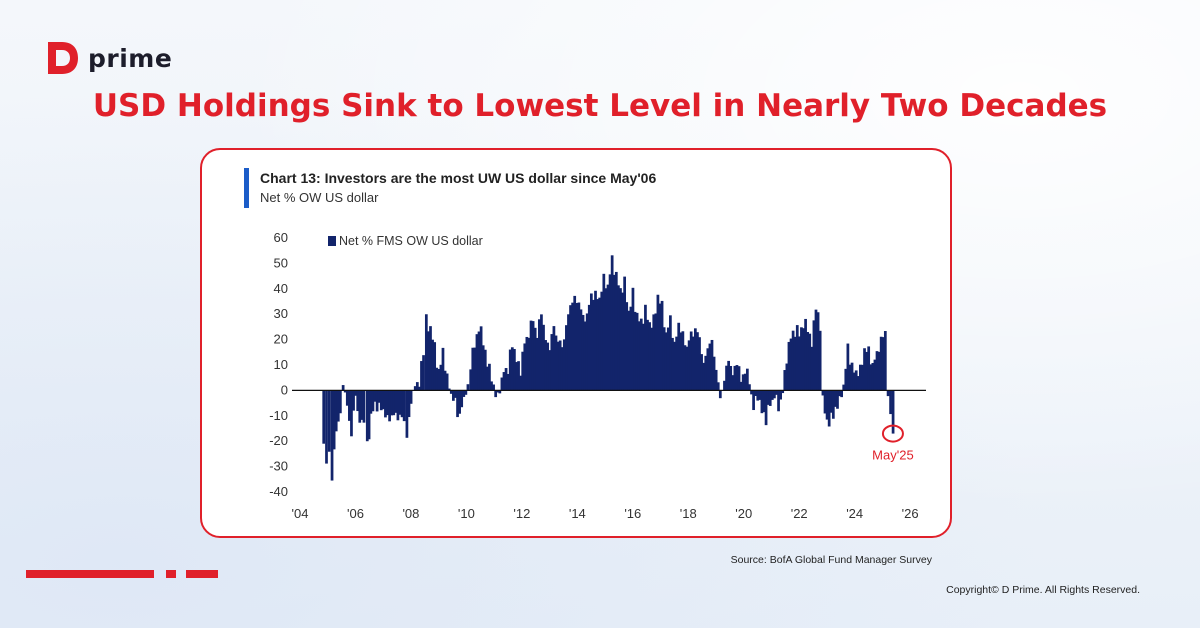 The image size is (1200, 628). What do you see at coordinates (893, 443) in the screenshot?
I see `may25-annotation: May'25` at bounding box center [893, 443].